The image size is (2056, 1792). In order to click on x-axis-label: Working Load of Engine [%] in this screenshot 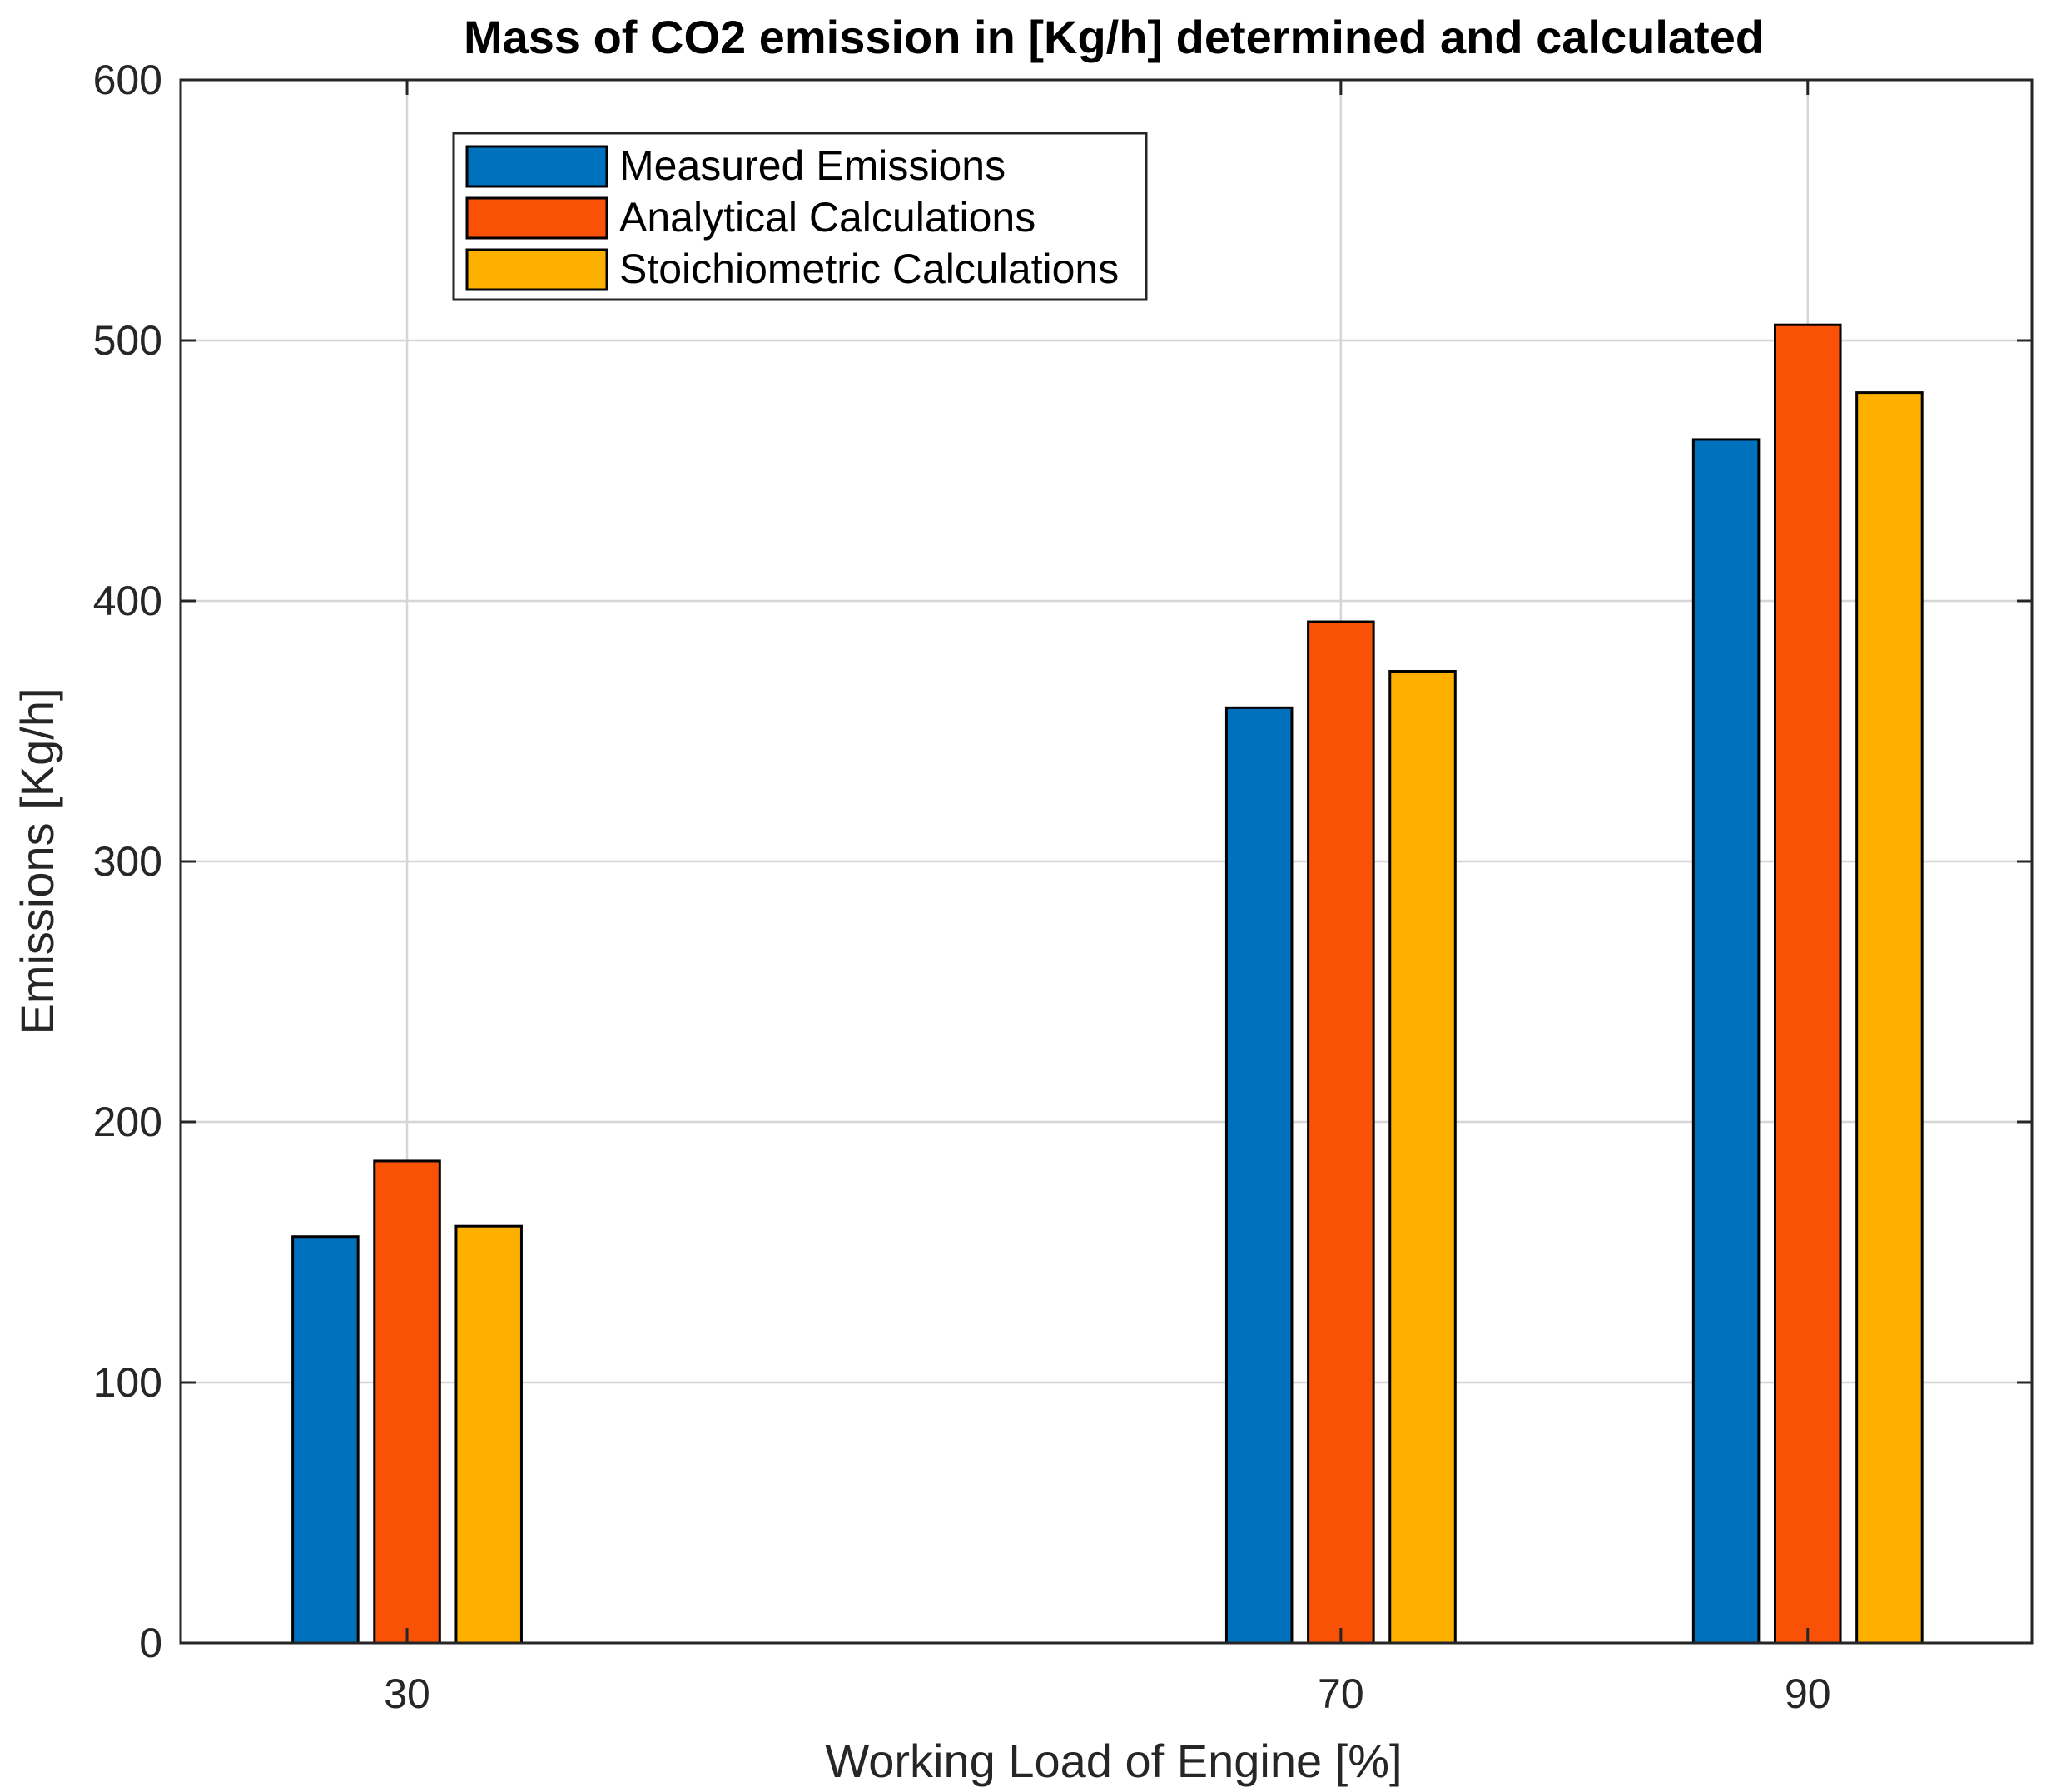, I will do `click(1113, 1761)`.